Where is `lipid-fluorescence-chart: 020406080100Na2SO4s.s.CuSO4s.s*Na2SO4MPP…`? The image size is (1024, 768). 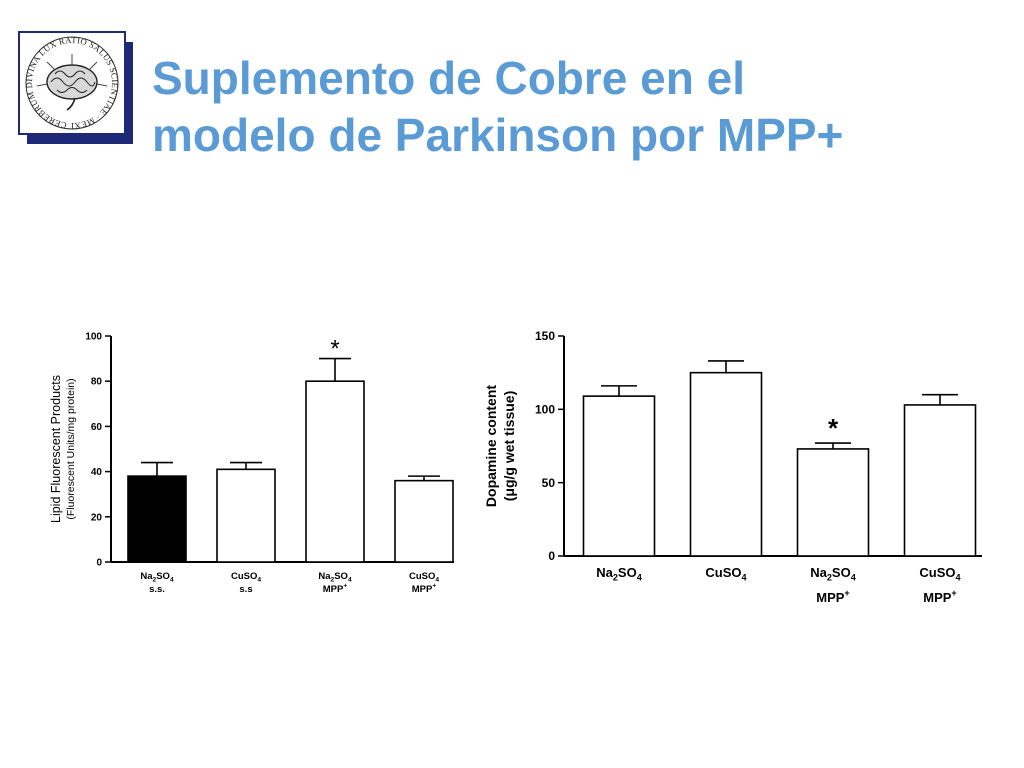 lipid-fluorescence-chart: 020406080100Na2SO4s.s.CuSO4s.s*Na2SO4MPP… is located at coordinates (251, 463).